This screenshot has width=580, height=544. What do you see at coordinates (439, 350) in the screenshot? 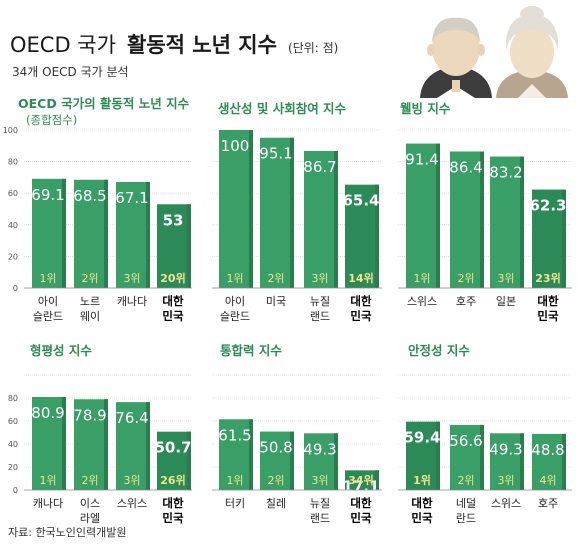
I see `panel-title: 안정성 지수` at bounding box center [439, 350].